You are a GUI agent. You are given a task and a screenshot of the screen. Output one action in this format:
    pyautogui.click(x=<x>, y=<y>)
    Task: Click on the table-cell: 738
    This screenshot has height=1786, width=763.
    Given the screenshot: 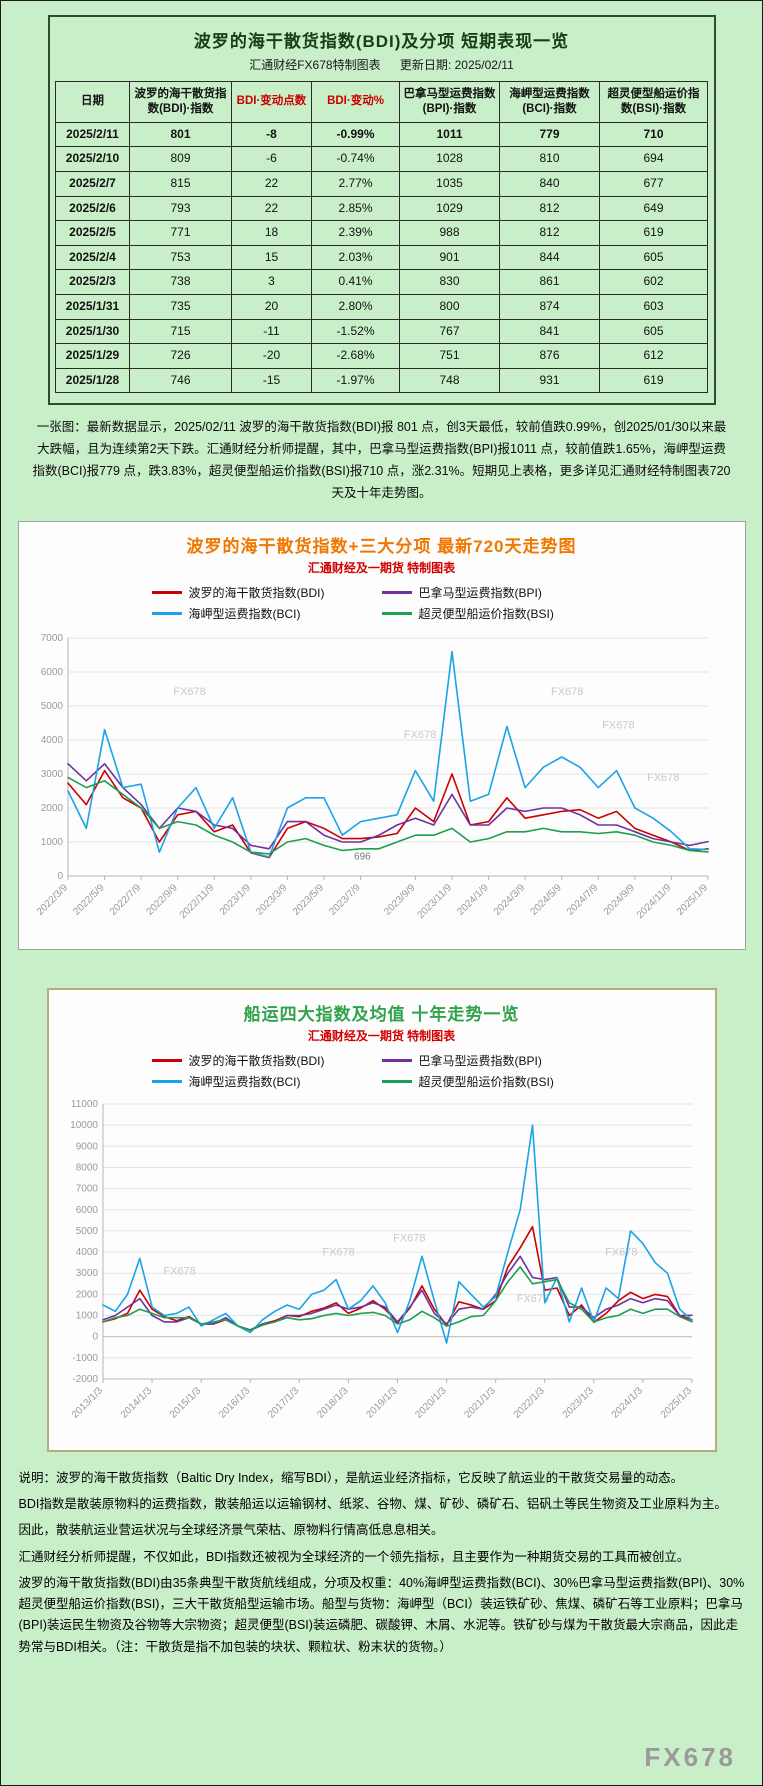 What is the action you would take?
    pyautogui.click(x=180, y=282)
    